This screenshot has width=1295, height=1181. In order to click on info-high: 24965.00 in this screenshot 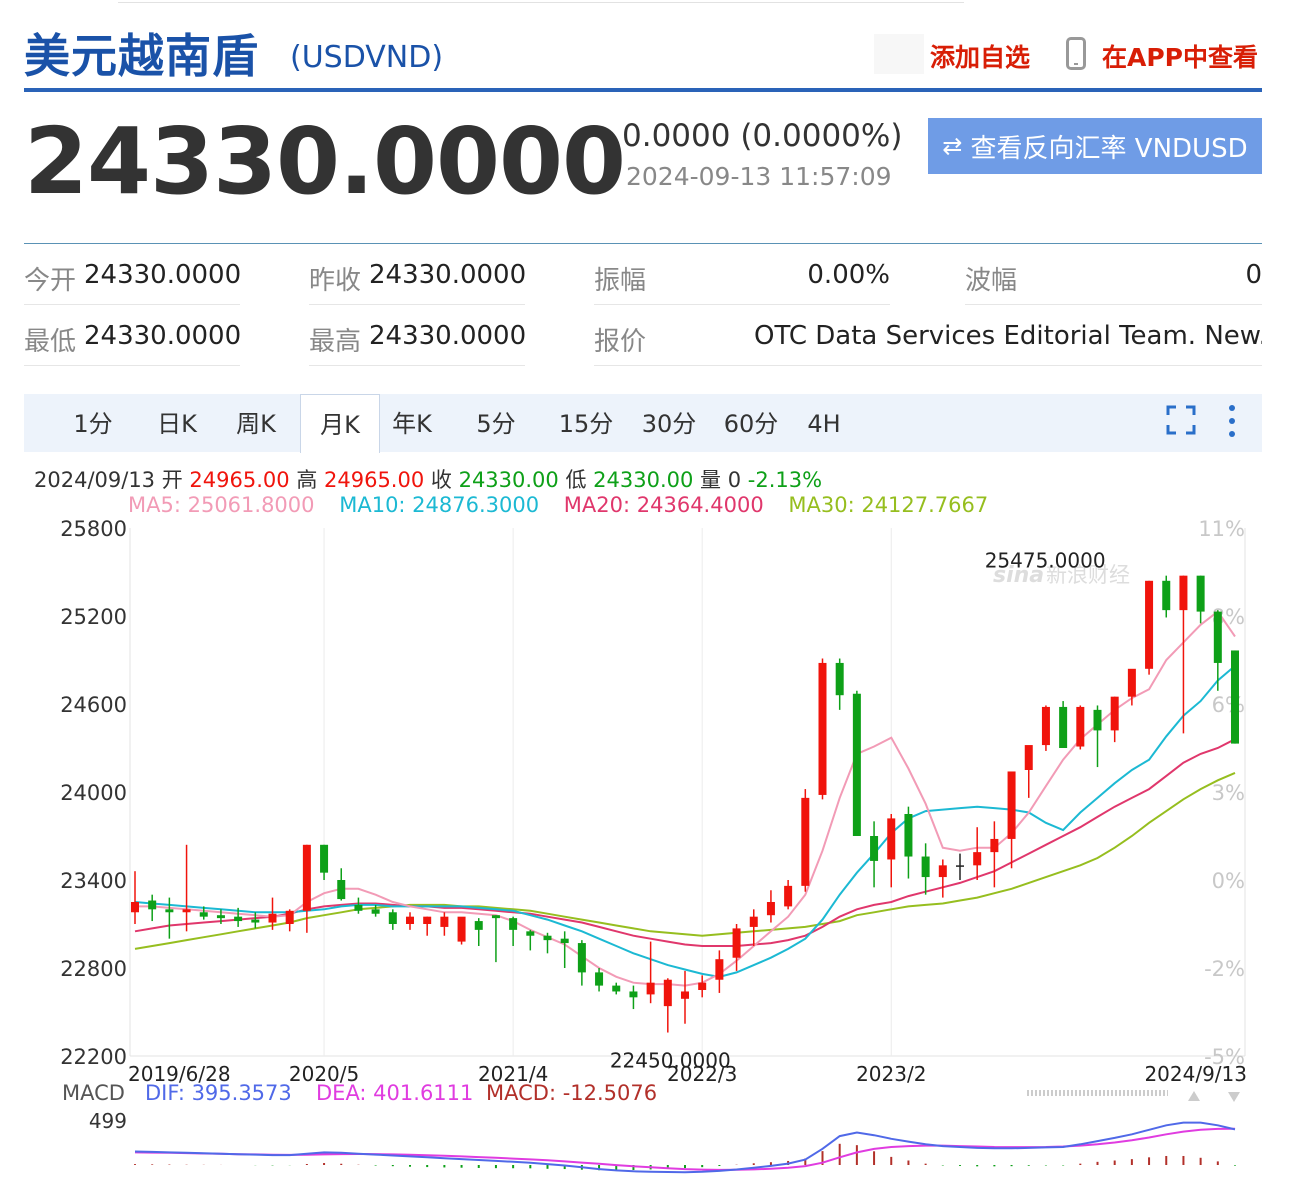, I will do `click(374, 480)`.